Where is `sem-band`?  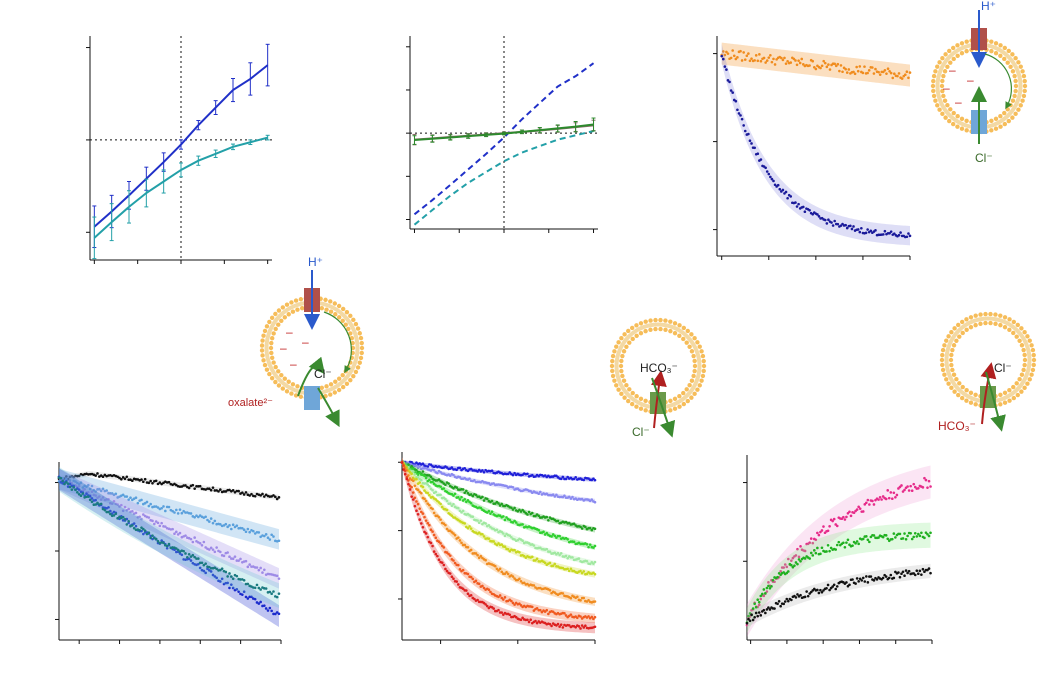 sem-band is located at coordinates (169, 509).